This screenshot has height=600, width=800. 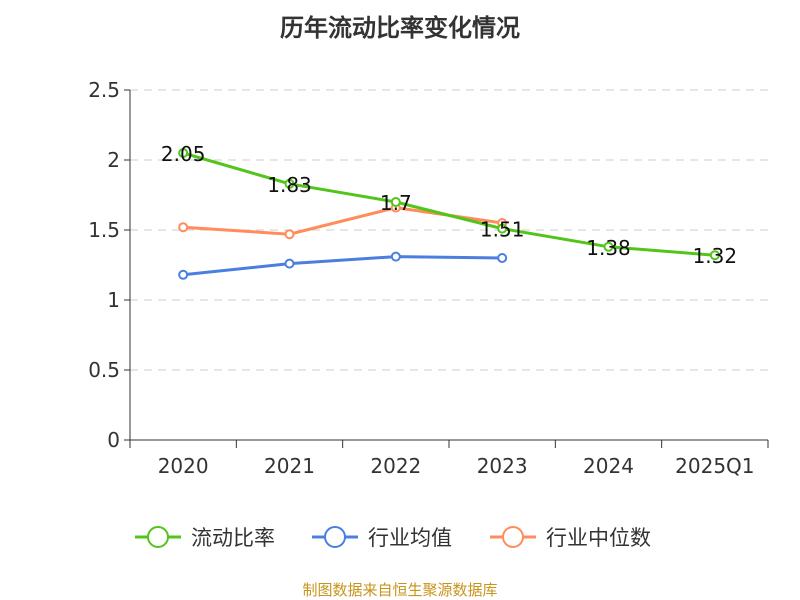 I want to click on x-tick-label: 2021, so click(x=289, y=466).